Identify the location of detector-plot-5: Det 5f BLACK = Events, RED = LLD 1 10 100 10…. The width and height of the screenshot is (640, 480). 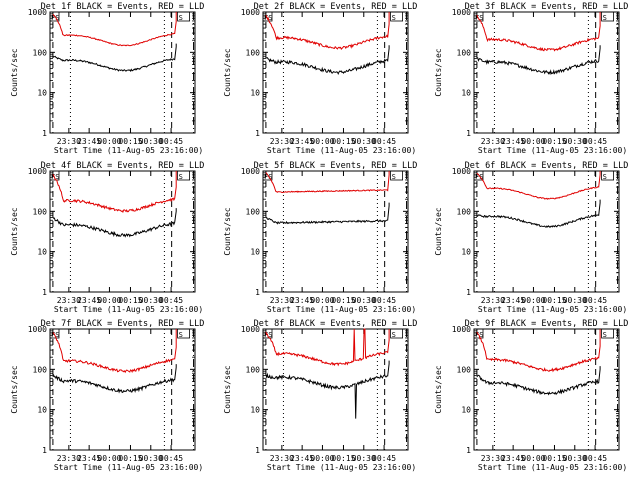
(320, 237).